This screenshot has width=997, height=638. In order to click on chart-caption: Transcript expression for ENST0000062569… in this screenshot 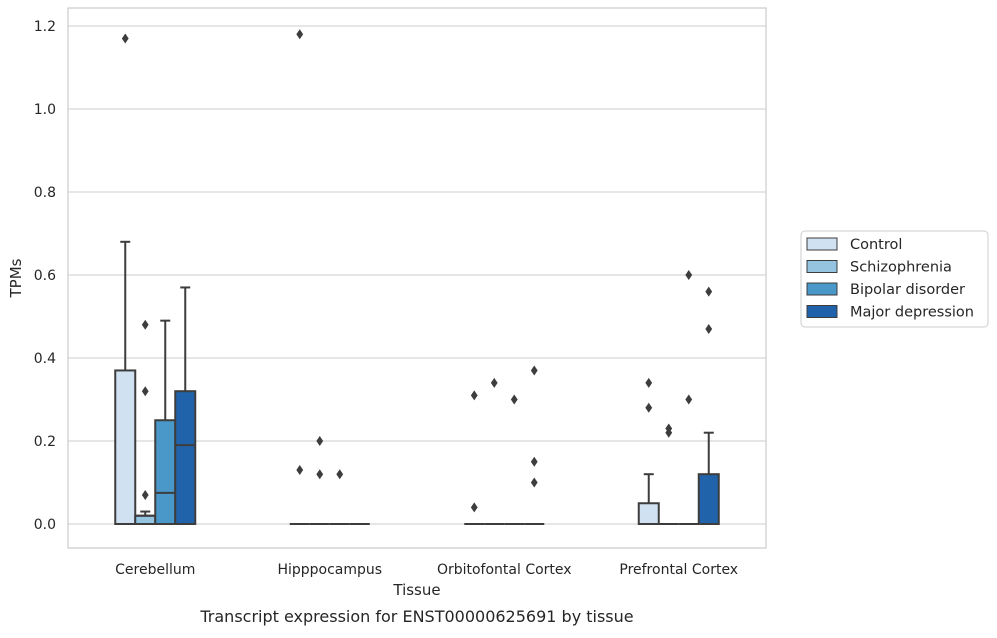, I will do `click(416, 616)`.